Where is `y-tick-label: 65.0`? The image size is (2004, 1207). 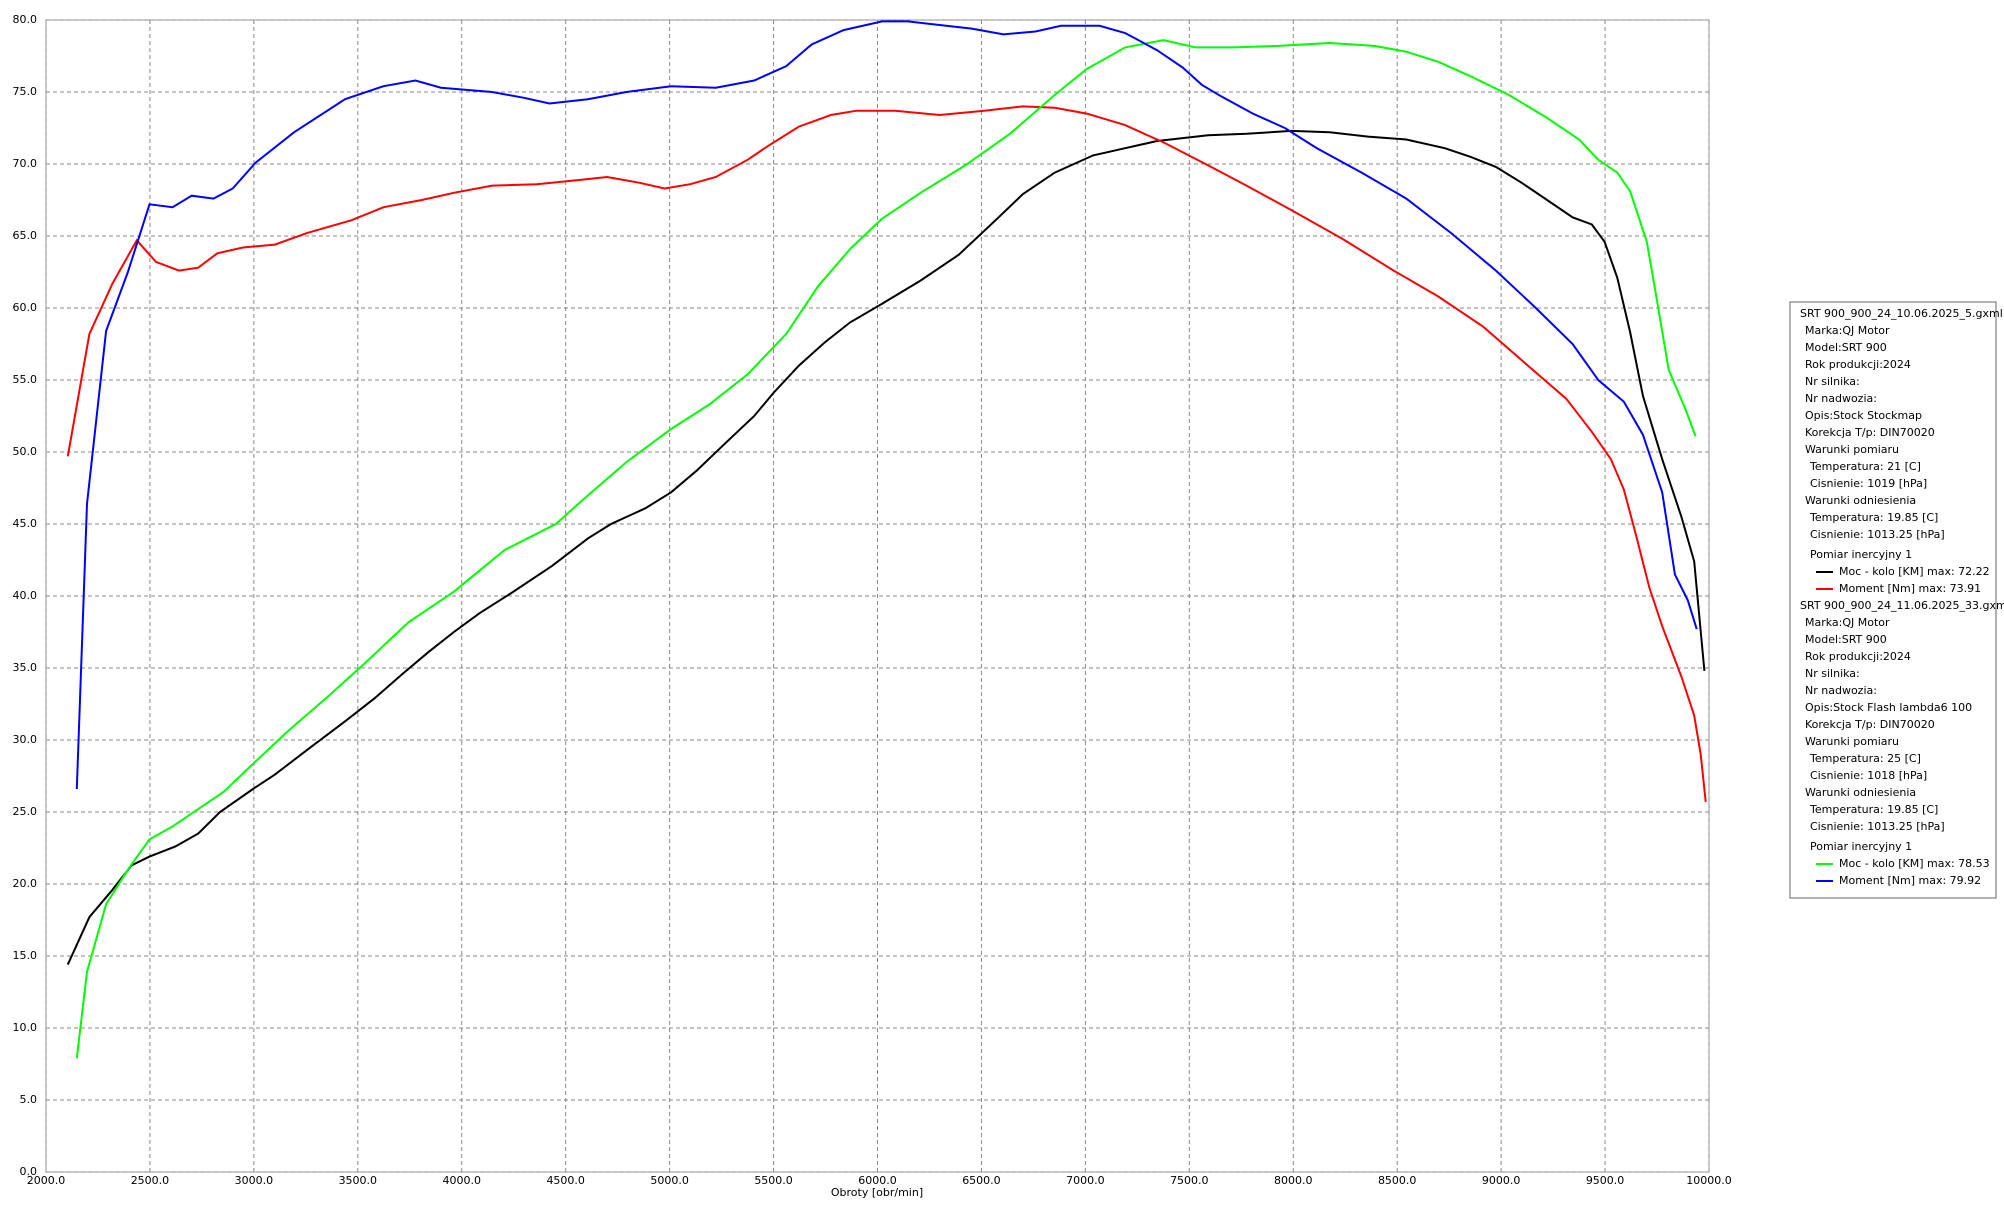
y-tick-label: 65.0 is located at coordinates (25, 235).